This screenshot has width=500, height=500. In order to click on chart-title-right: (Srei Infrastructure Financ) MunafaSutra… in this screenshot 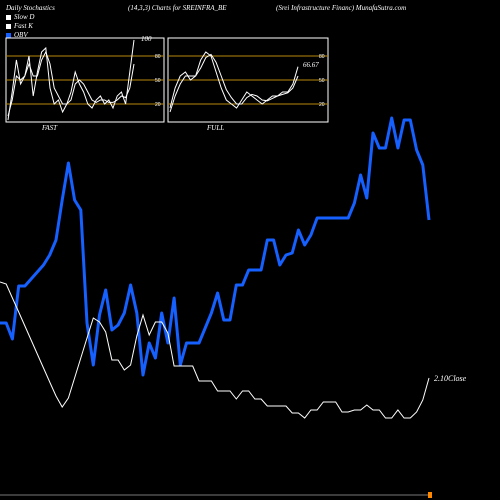, I will do `click(341, 8)`.